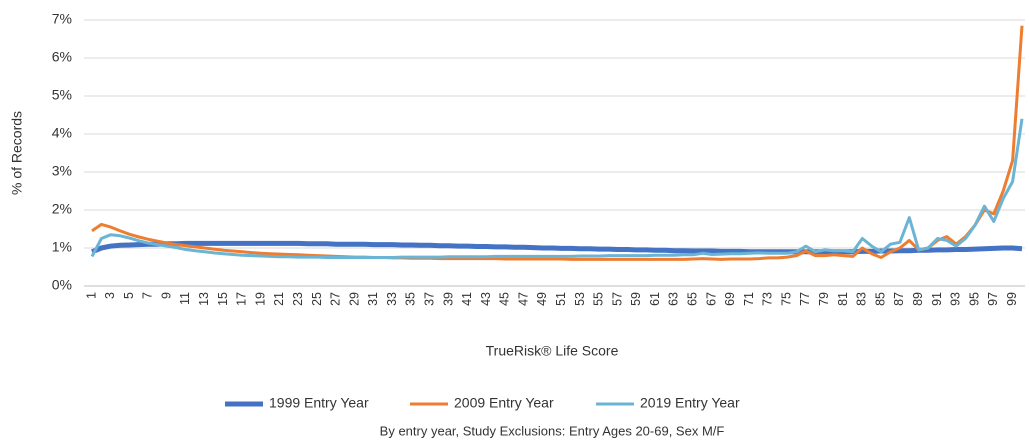 Image resolution: width=1029 pixels, height=446 pixels. Describe the element at coordinates (242, 299) in the screenshot. I see `x-tick-label: 17` at that location.